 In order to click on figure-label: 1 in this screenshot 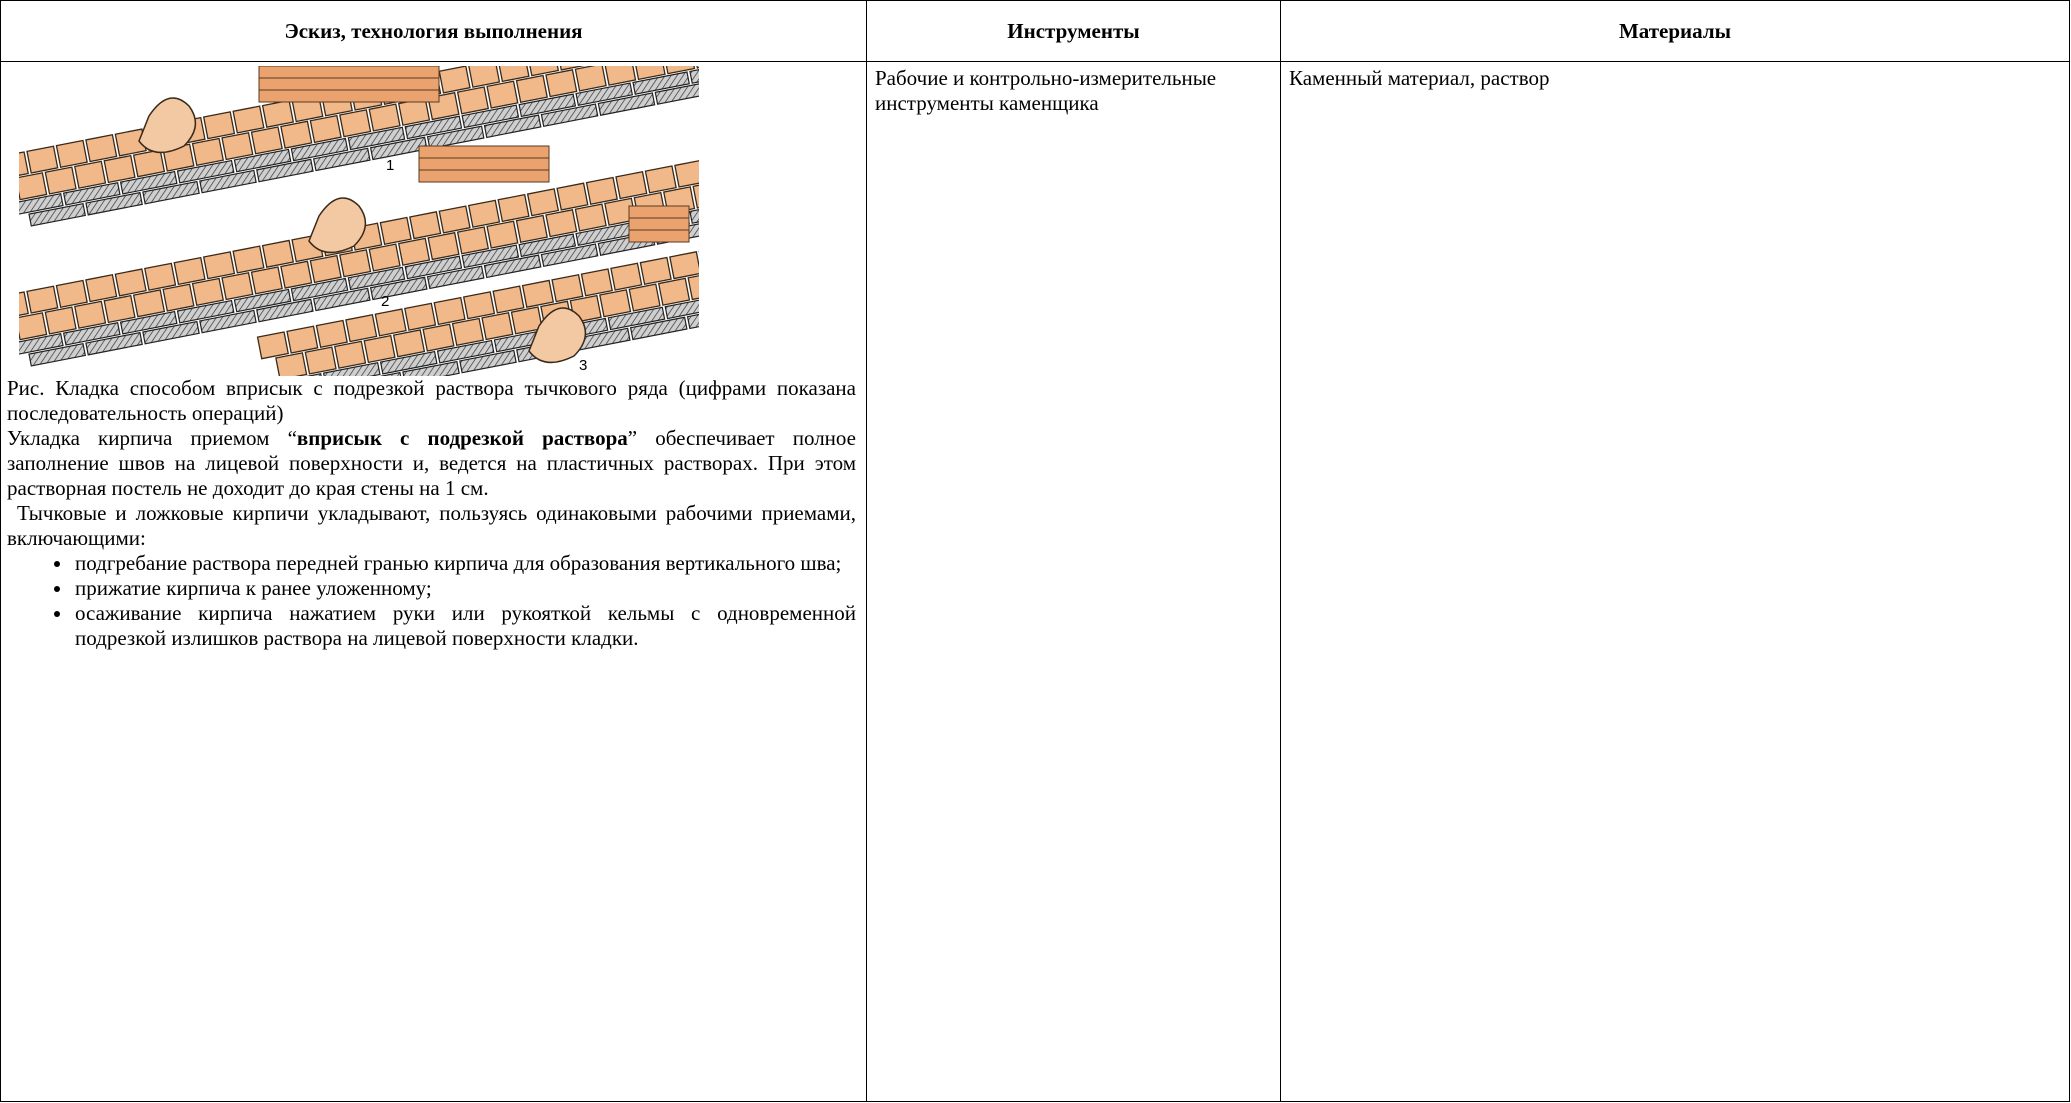, I will do `click(390, 165)`.